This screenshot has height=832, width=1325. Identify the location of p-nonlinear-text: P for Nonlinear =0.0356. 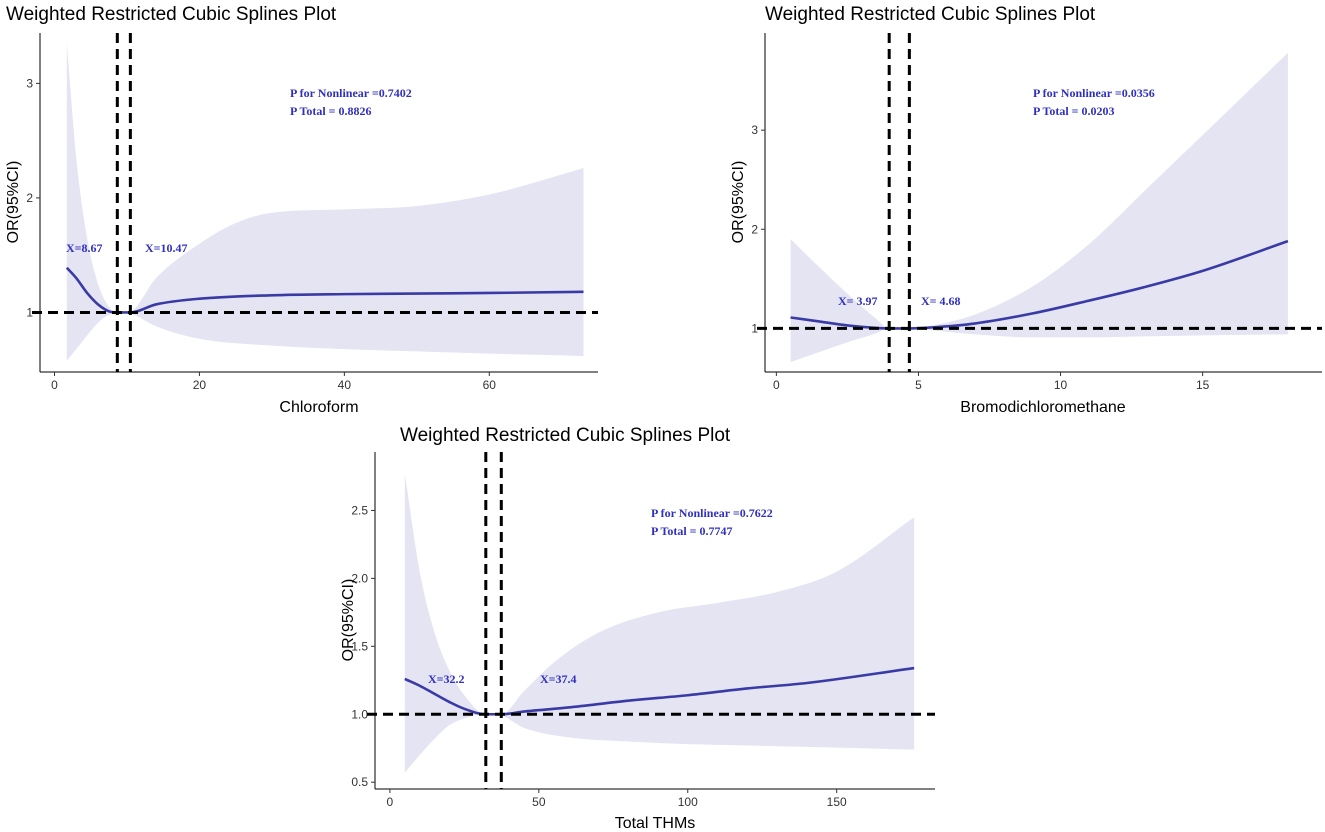
(1094, 93).